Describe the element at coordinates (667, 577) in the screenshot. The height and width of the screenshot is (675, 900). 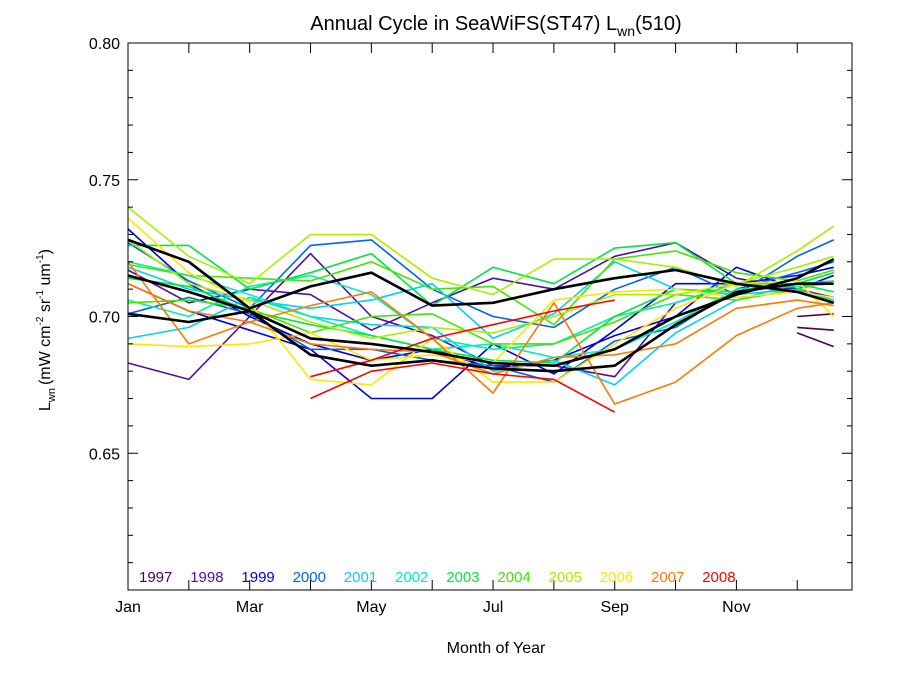
I see `legend-entry-2007: 2007` at that location.